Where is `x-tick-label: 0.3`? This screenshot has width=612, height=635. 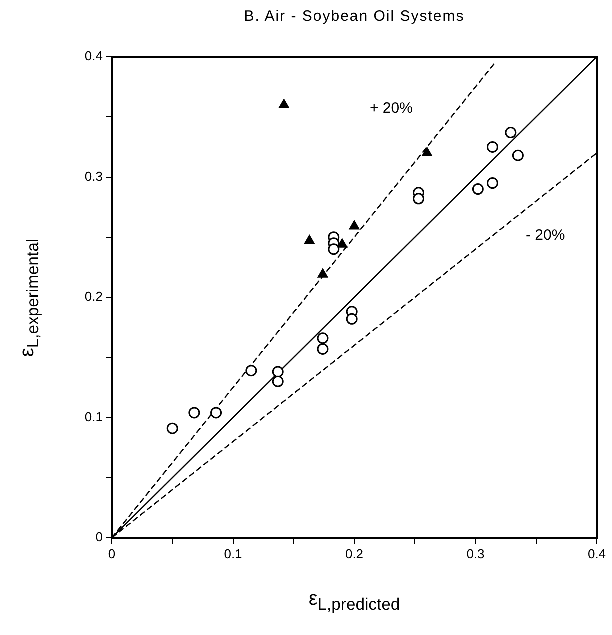
x-tick-label: 0.3 is located at coordinates (475, 554).